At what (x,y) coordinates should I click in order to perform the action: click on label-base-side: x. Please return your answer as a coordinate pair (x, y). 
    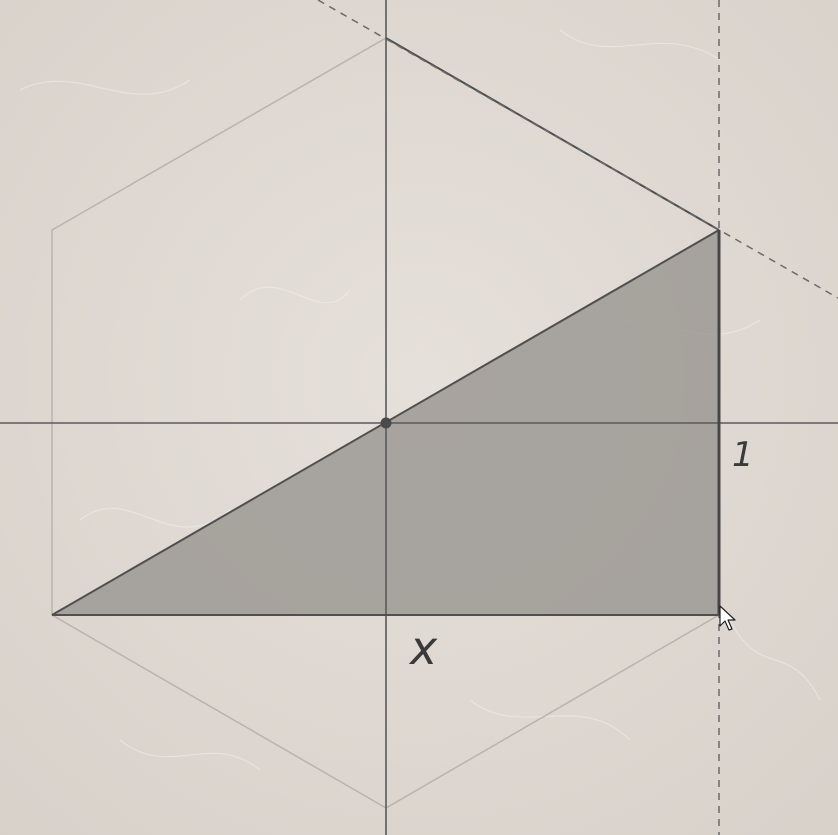
    Looking at the image, I should click on (423, 648).